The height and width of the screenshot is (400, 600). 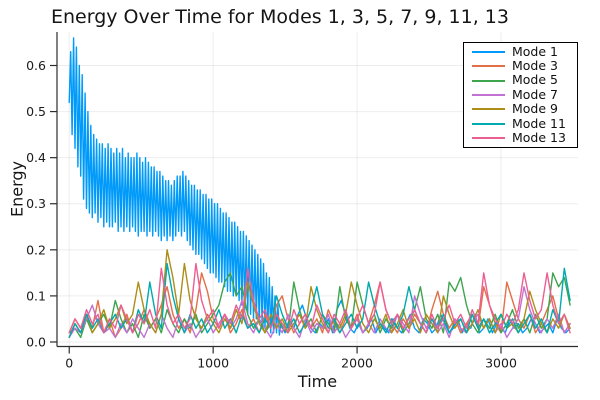 What do you see at coordinates (36, 157) in the screenshot?
I see `y-tick-label: 0.4` at bounding box center [36, 157].